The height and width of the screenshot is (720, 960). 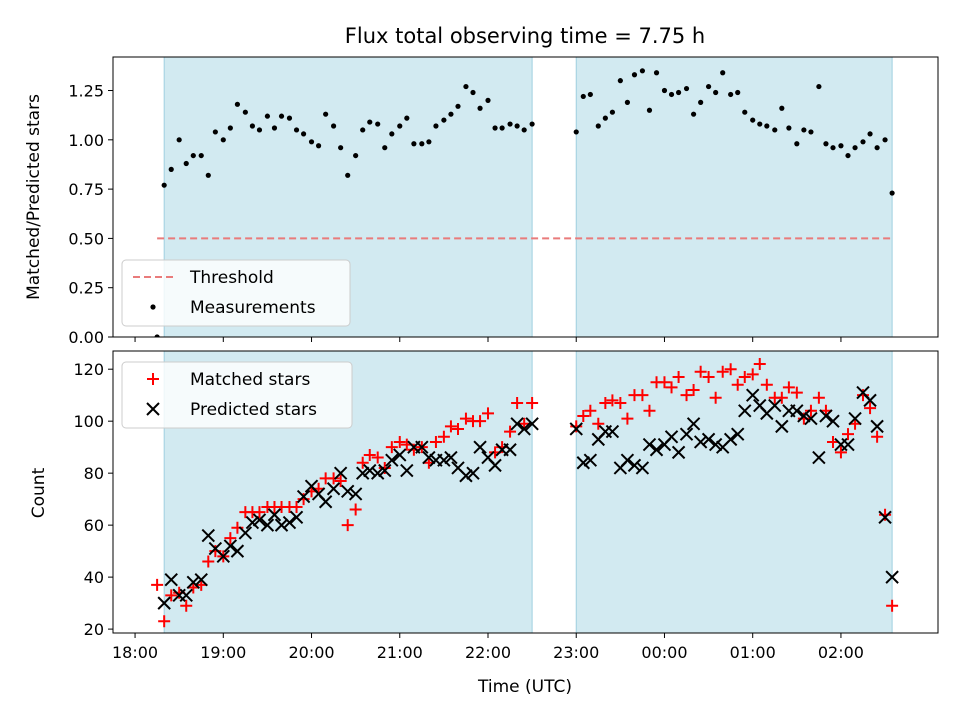 What do you see at coordinates (488, 652) in the screenshot?
I see `x-tick-label: 22:00` at bounding box center [488, 652].